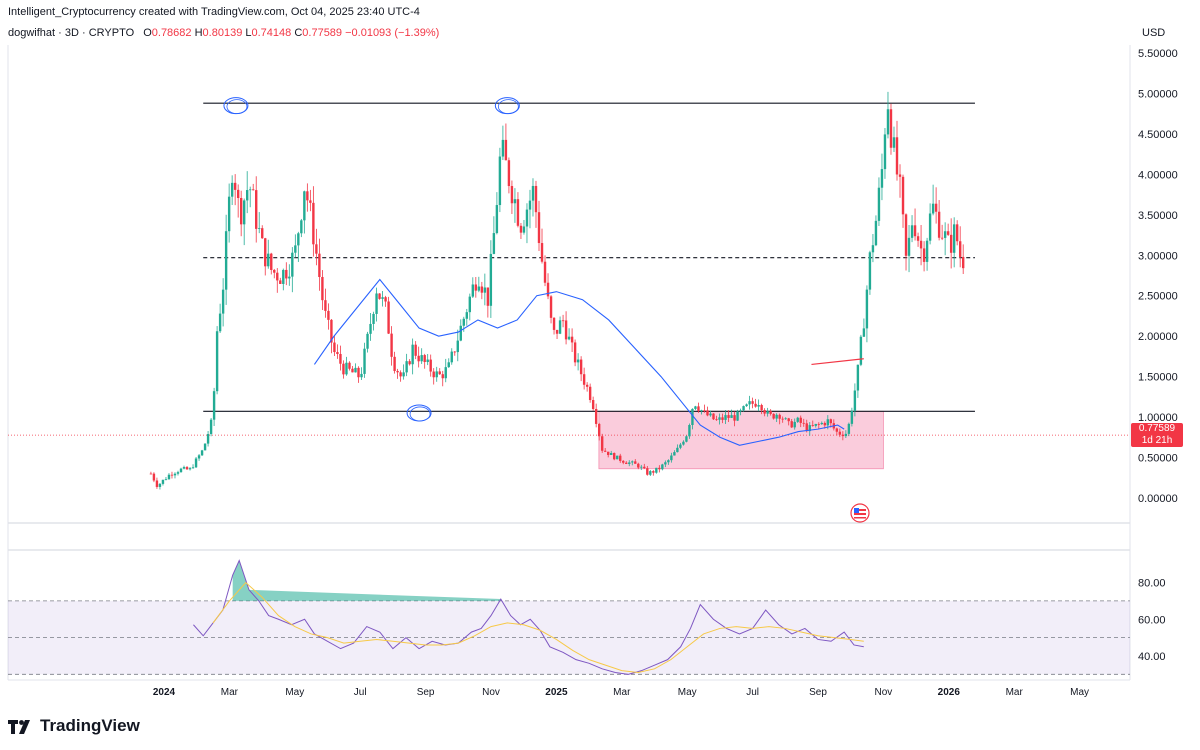 Image resolution: width=1200 pixels, height=750 pixels. Describe the element at coordinates (1158, 95) in the screenshot. I see `price-axis-tick: 5.00000` at that location.